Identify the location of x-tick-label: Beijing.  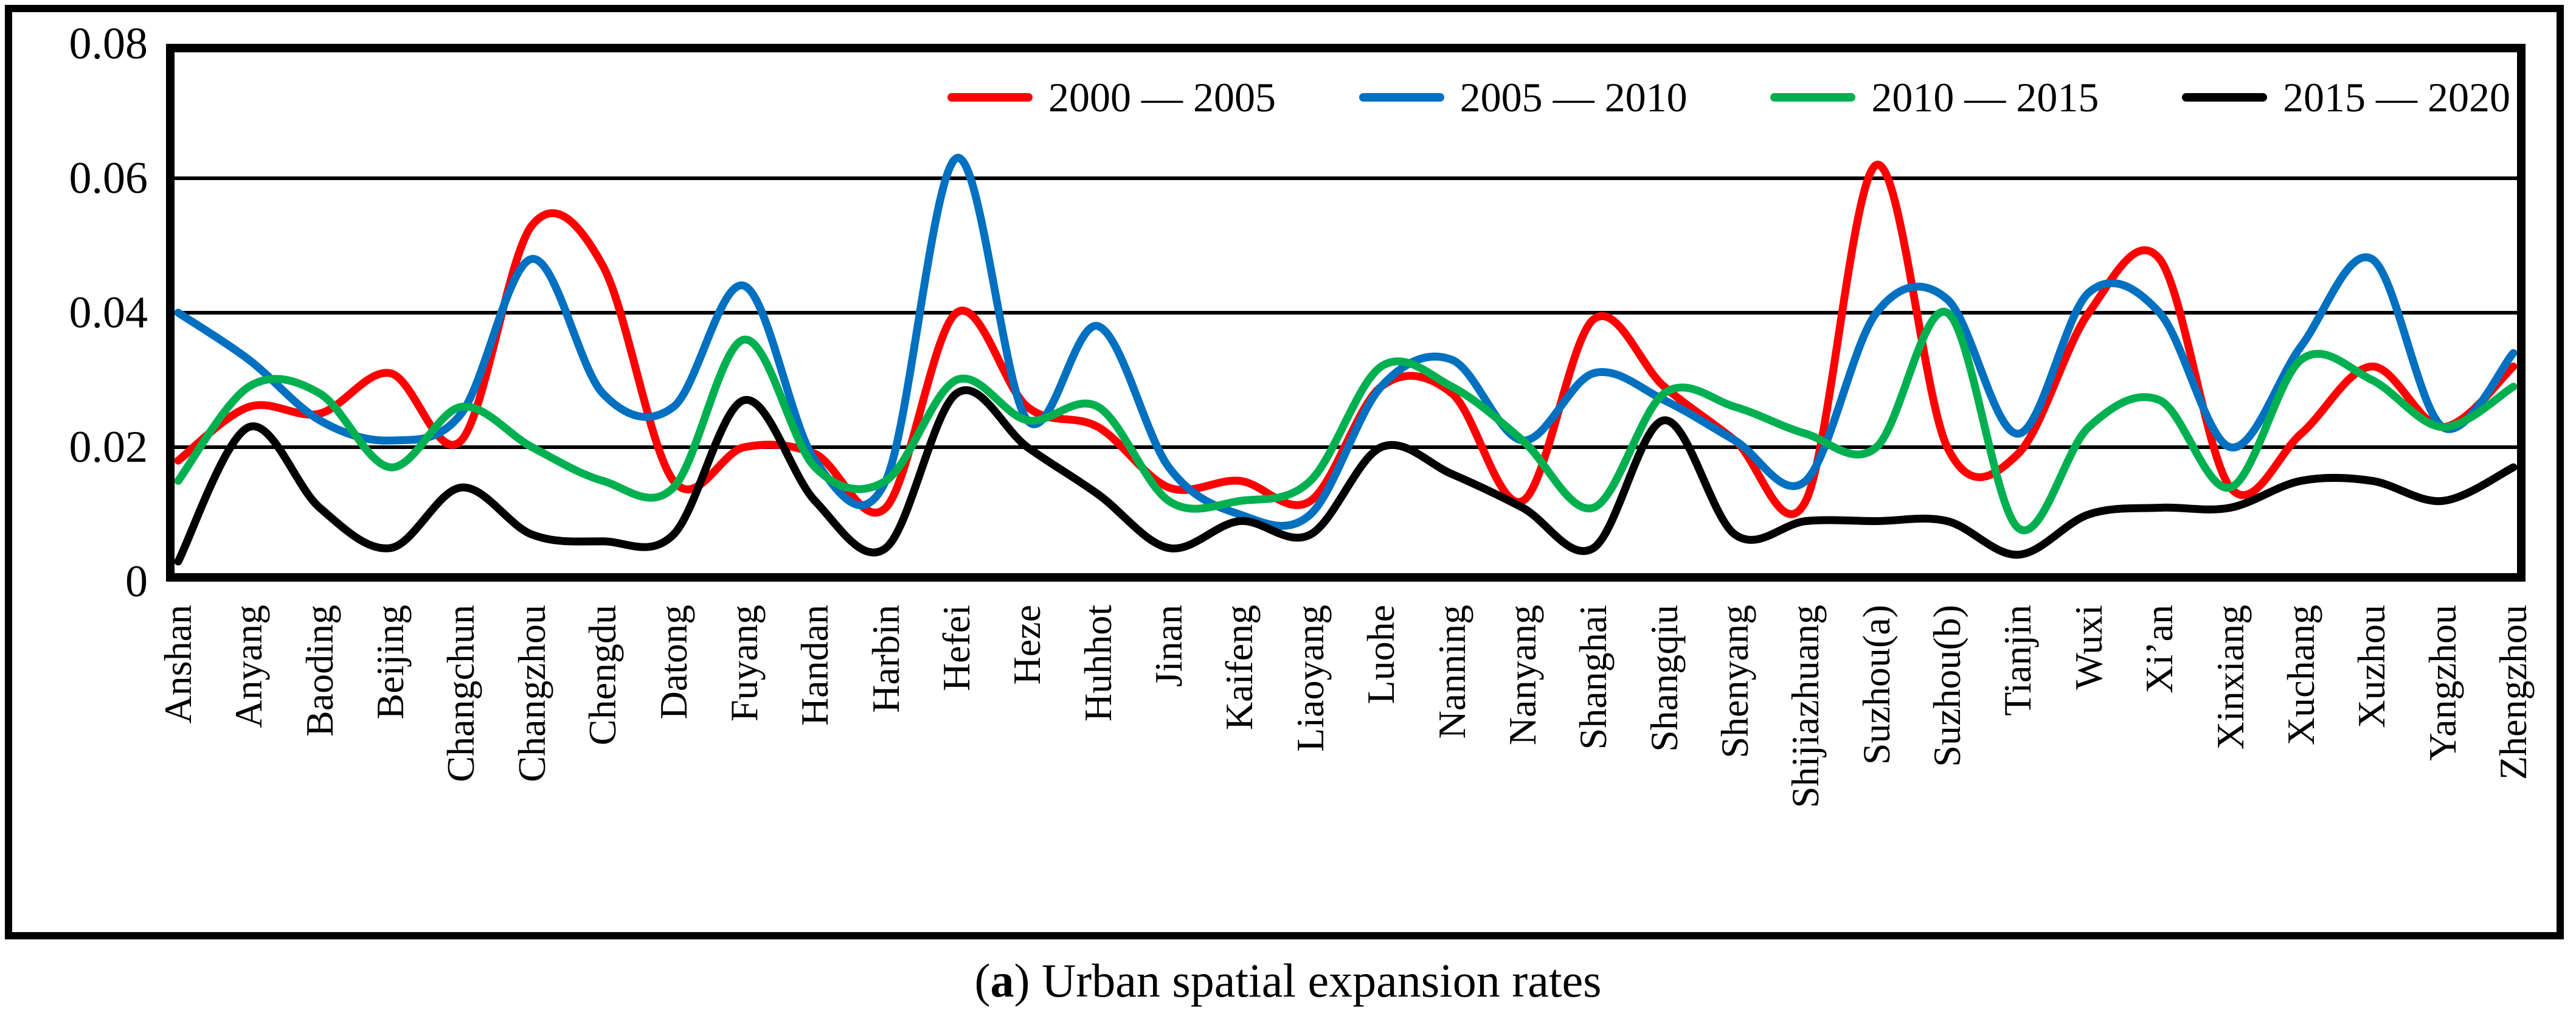
(390, 662).